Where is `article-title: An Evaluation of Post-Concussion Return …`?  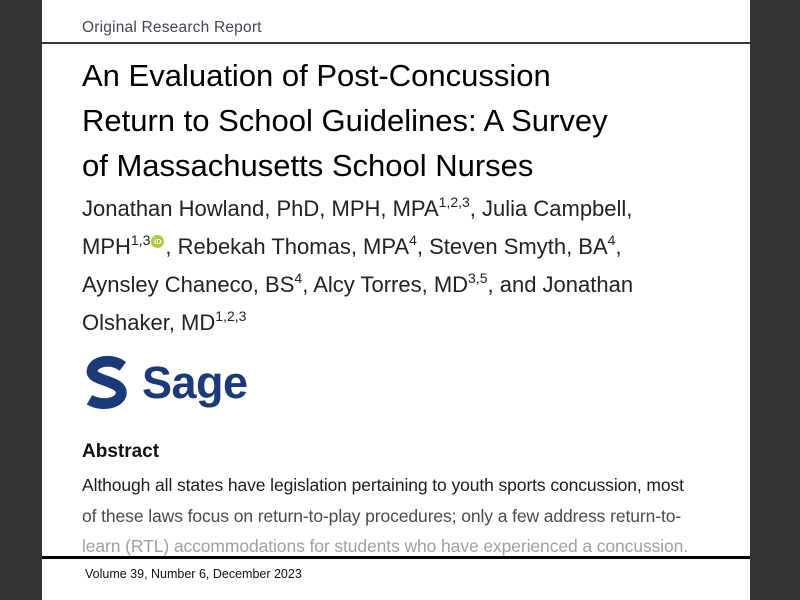 article-title: An Evaluation of Post-Concussion Return … is located at coordinates (345, 120).